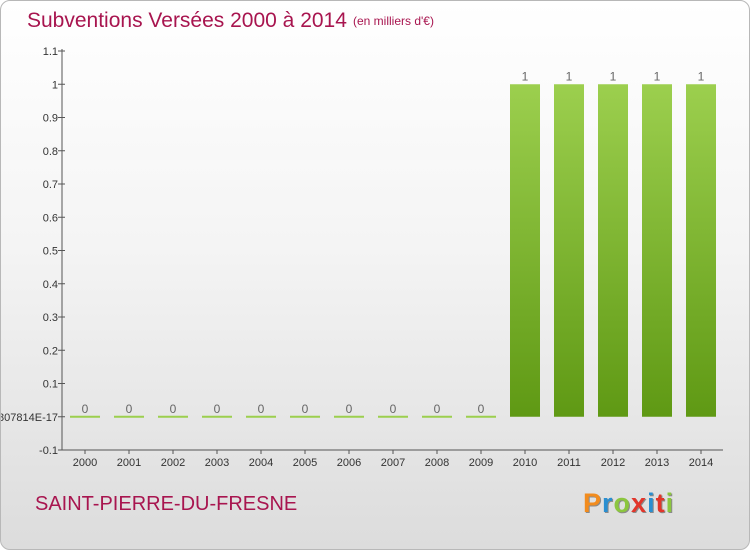 The image size is (750, 550). Describe the element at coordinates (85, 463) in the screenshot. I see `x-tick-label: 2000` at that location.